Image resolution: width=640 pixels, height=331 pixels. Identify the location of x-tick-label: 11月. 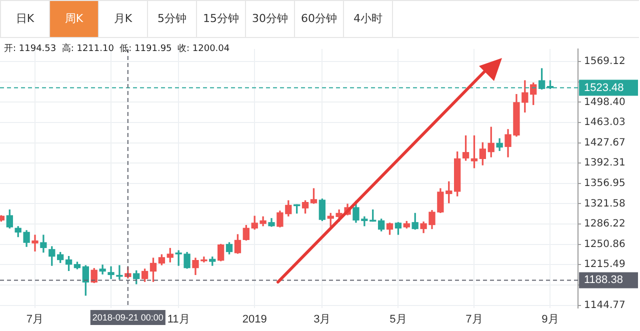
(178, 320).